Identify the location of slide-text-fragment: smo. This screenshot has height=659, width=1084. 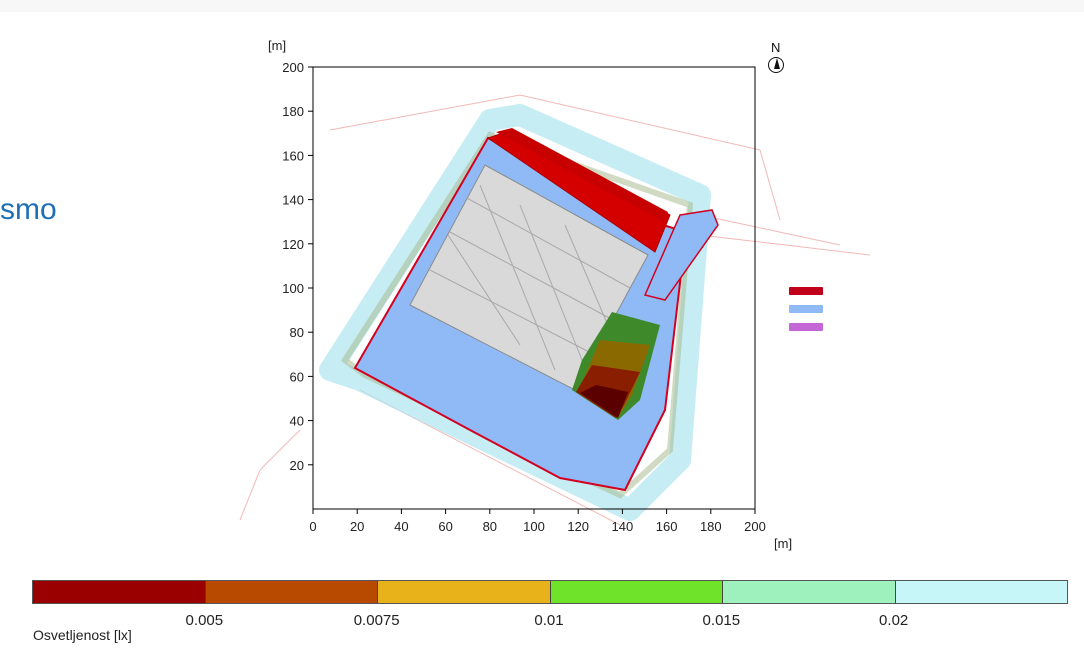
(28, 209).